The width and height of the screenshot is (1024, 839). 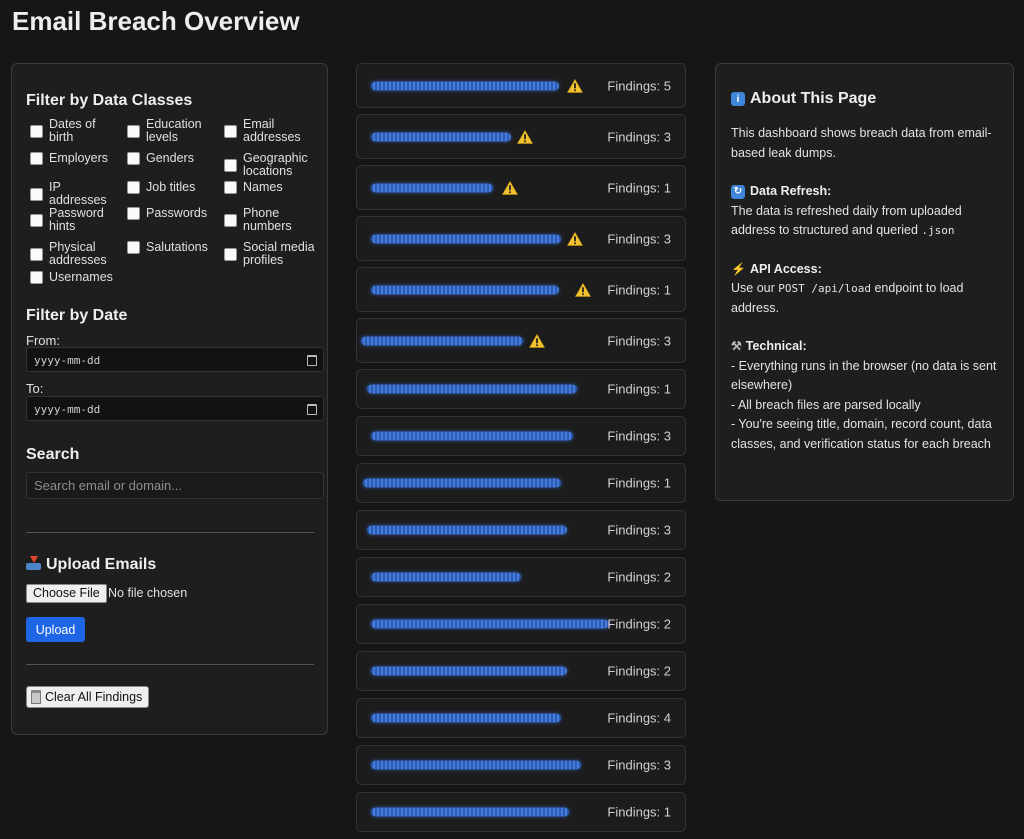 What do you see at coordinates (826, 404) in the screenshot?
I see `technical-item: - All breach files are parsed locally` at bounding box center [826, 404].